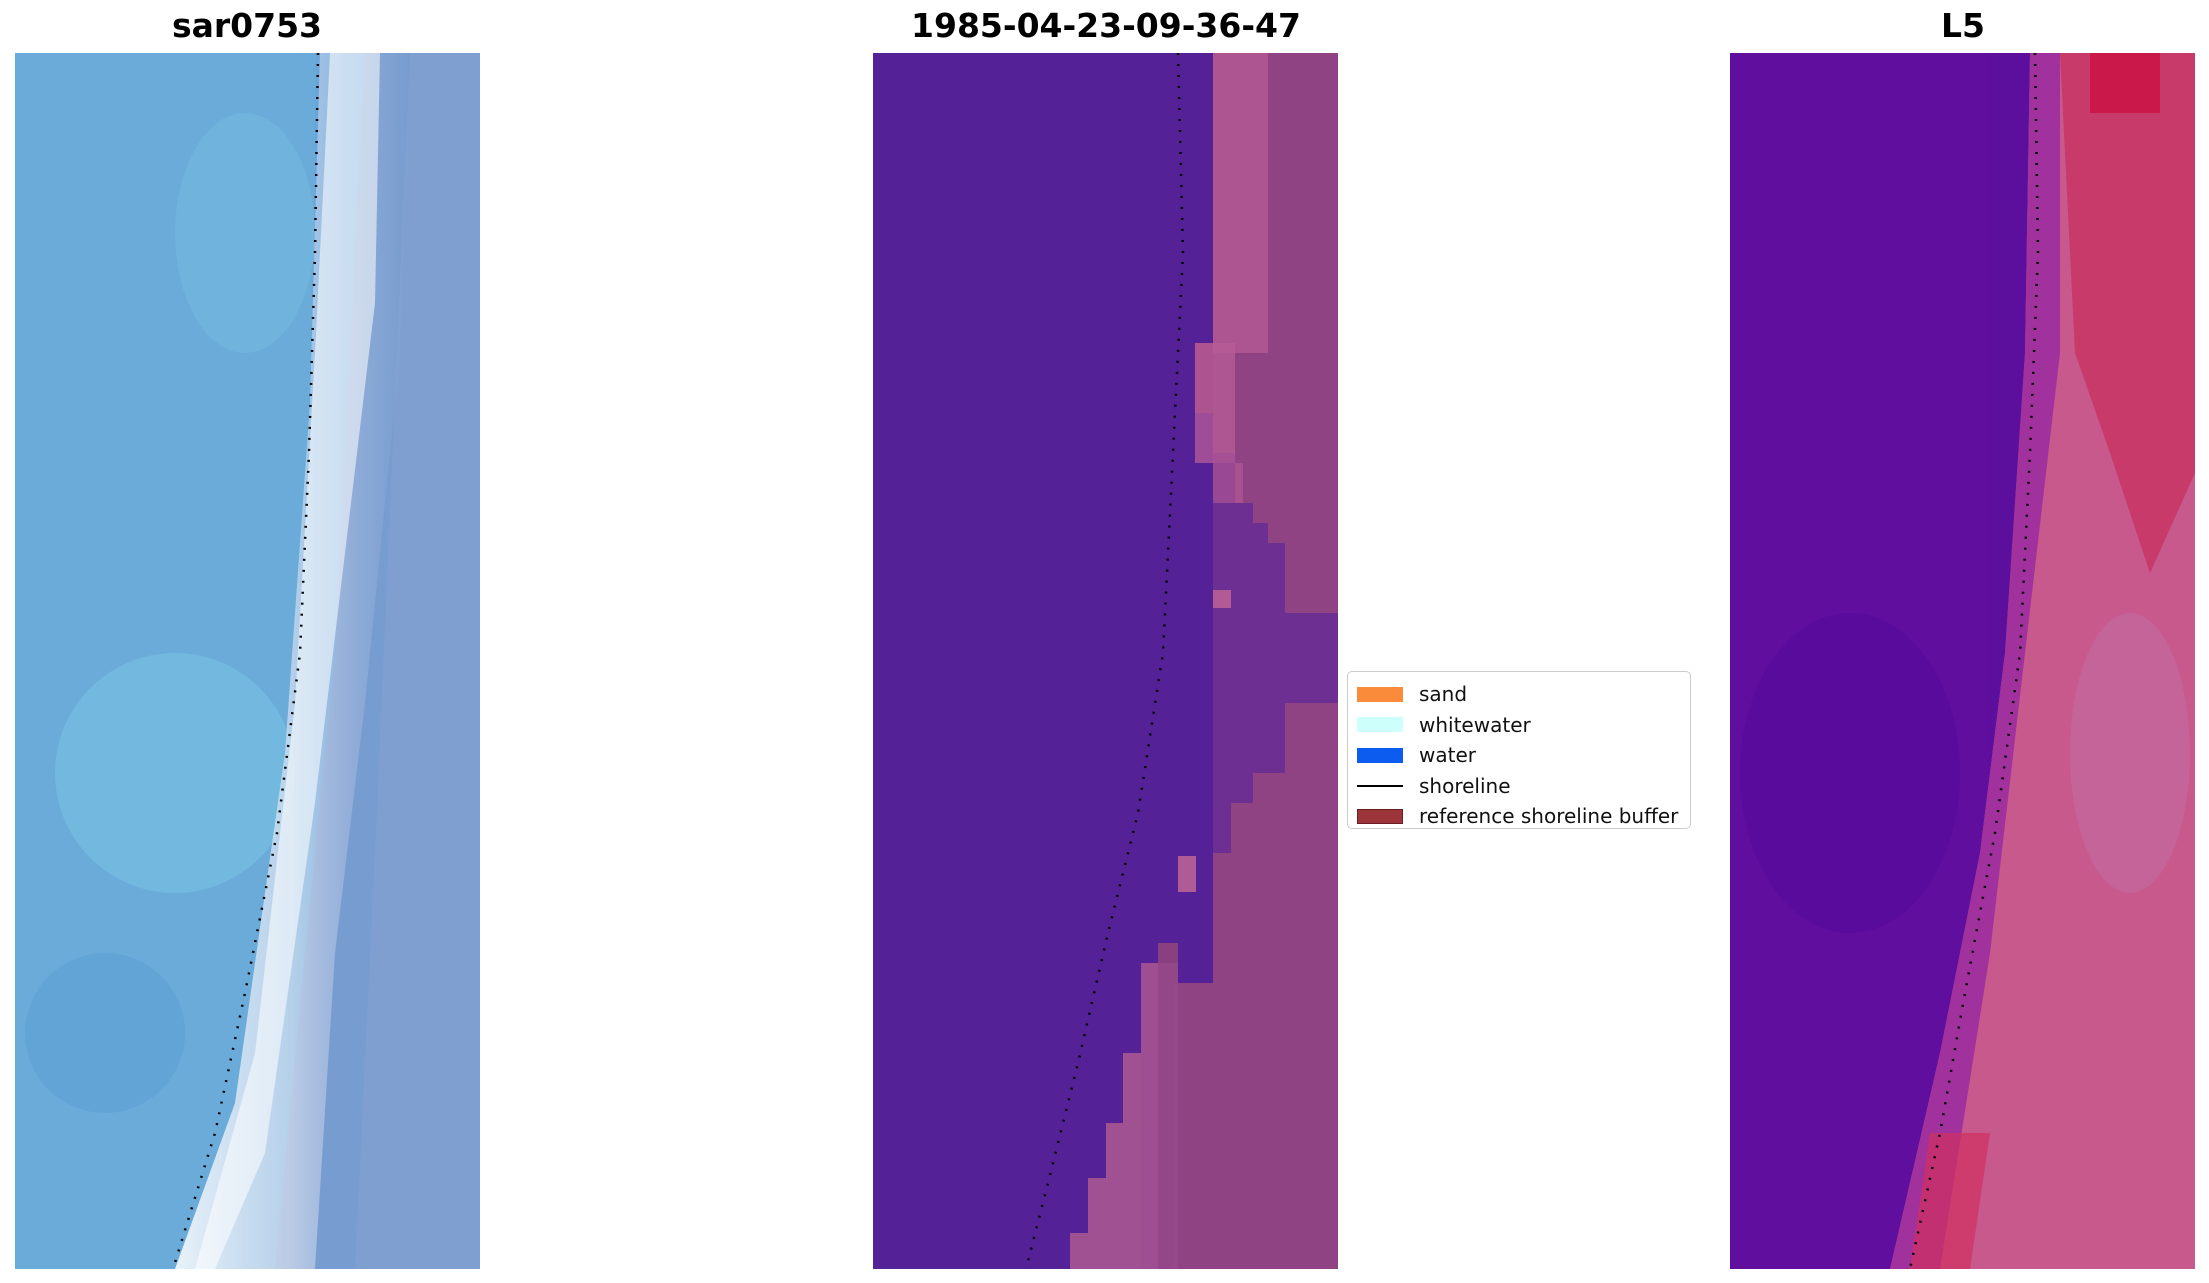 The width and height of the screenshot is (2209, 1283). I want to click on legend-label: sand, so click(1443, 694).